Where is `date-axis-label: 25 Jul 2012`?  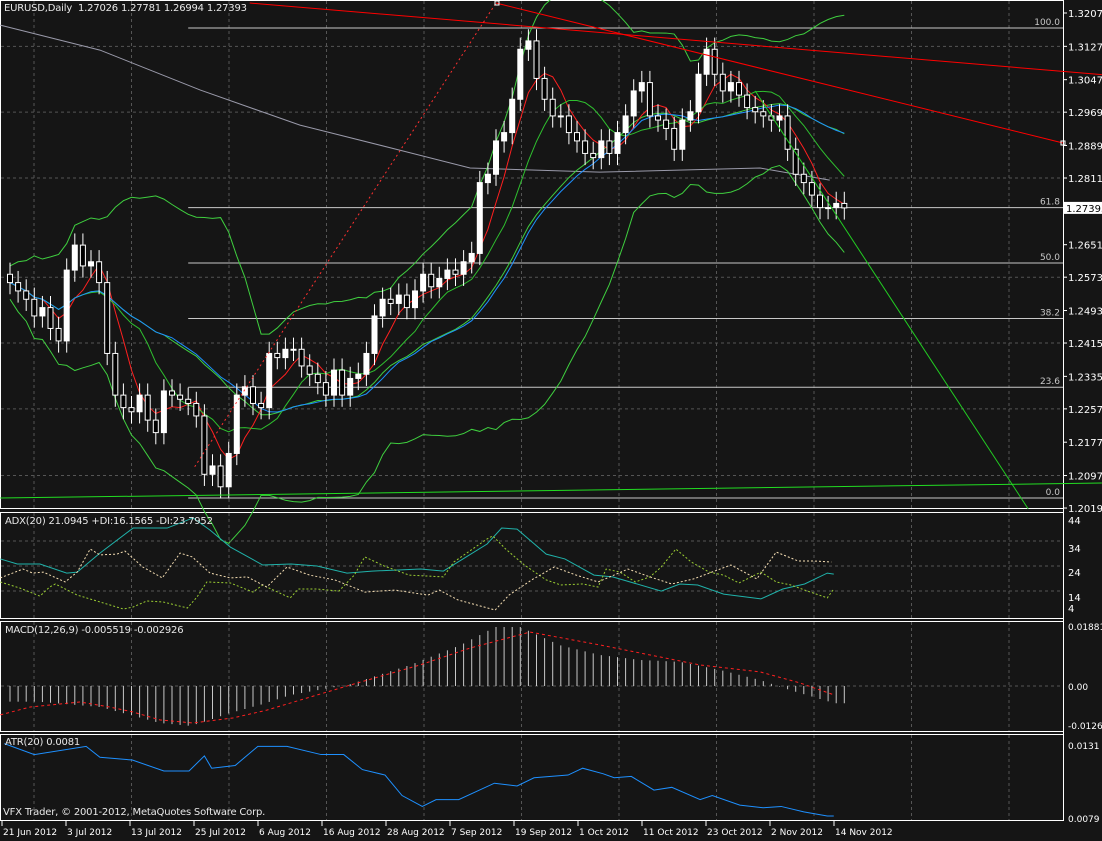
date-axis-label: 25 Jul 2012 is located at coordinates (220, 833).